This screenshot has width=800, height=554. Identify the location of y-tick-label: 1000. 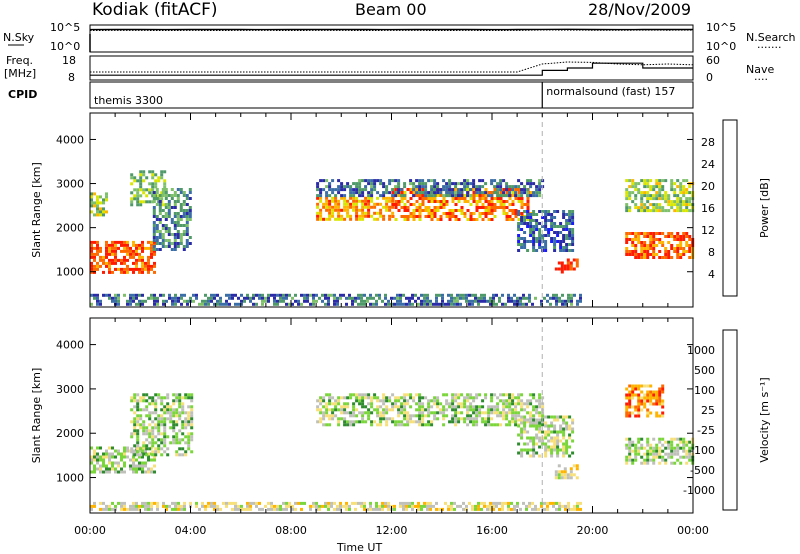
(70, 478).